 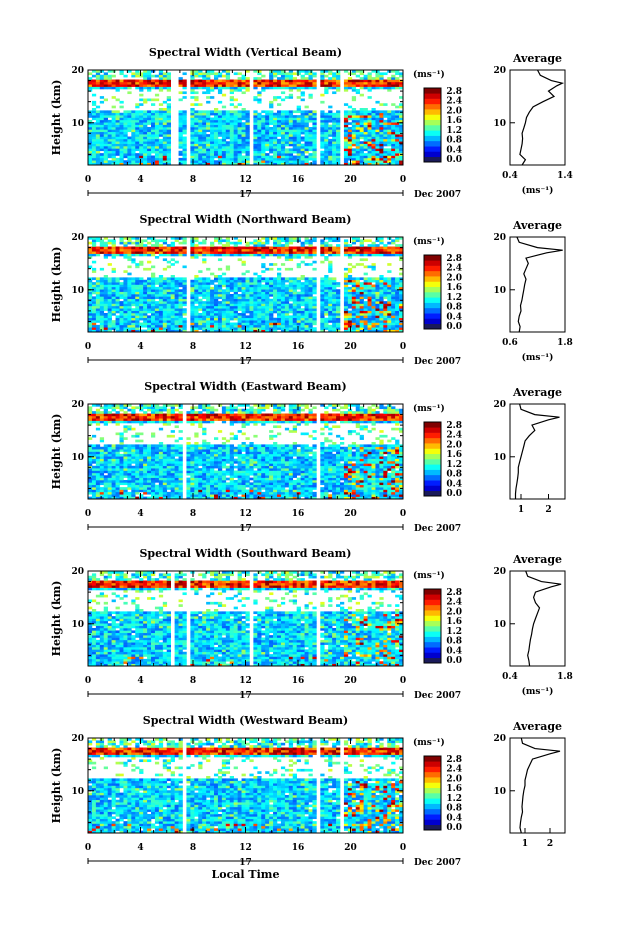 What do you see at coordinates (77, 71) in the screenshot?
I see `y-tick-label: 20` at bounding box center [77, 71].